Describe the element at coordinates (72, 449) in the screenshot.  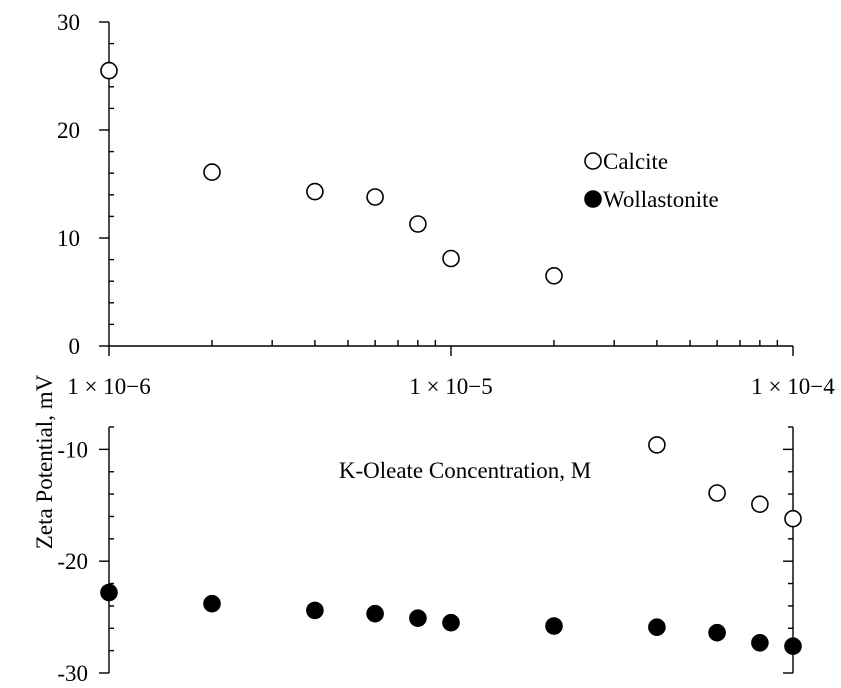
I see `lower-y-tick-label: -10` at that location.